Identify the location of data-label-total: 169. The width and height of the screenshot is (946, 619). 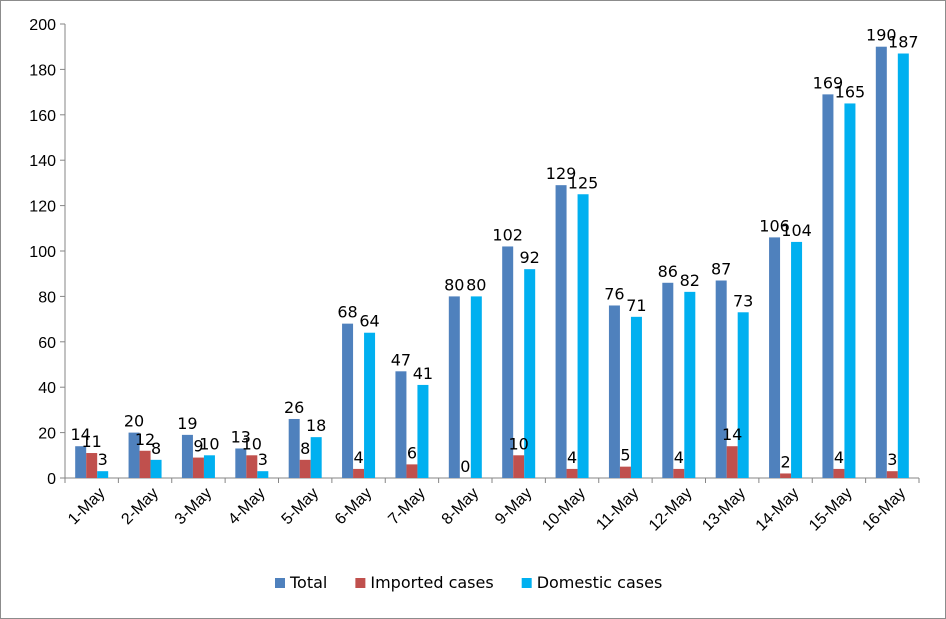
(828, 82).